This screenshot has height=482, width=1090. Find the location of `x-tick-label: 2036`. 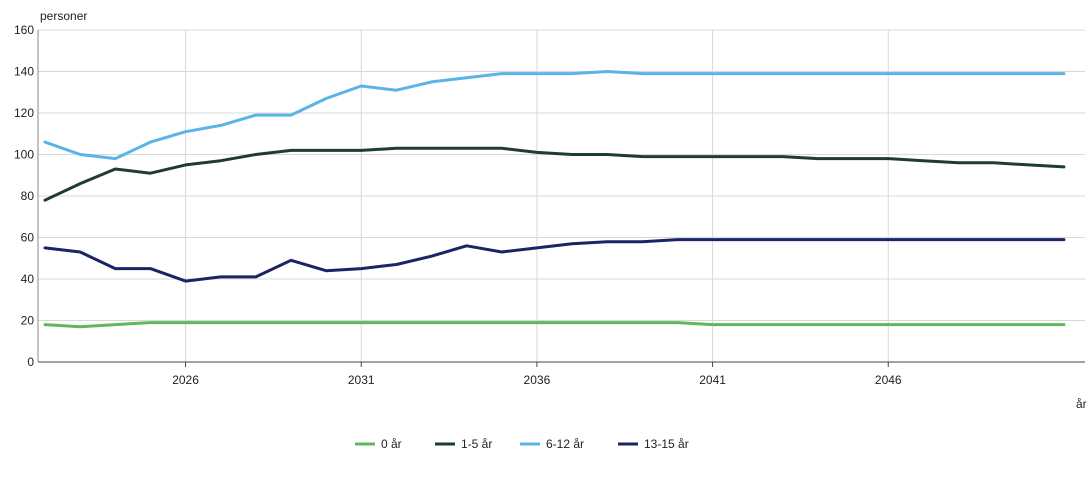

x-tick-label: 2036 is located at coordinates (537, 380).